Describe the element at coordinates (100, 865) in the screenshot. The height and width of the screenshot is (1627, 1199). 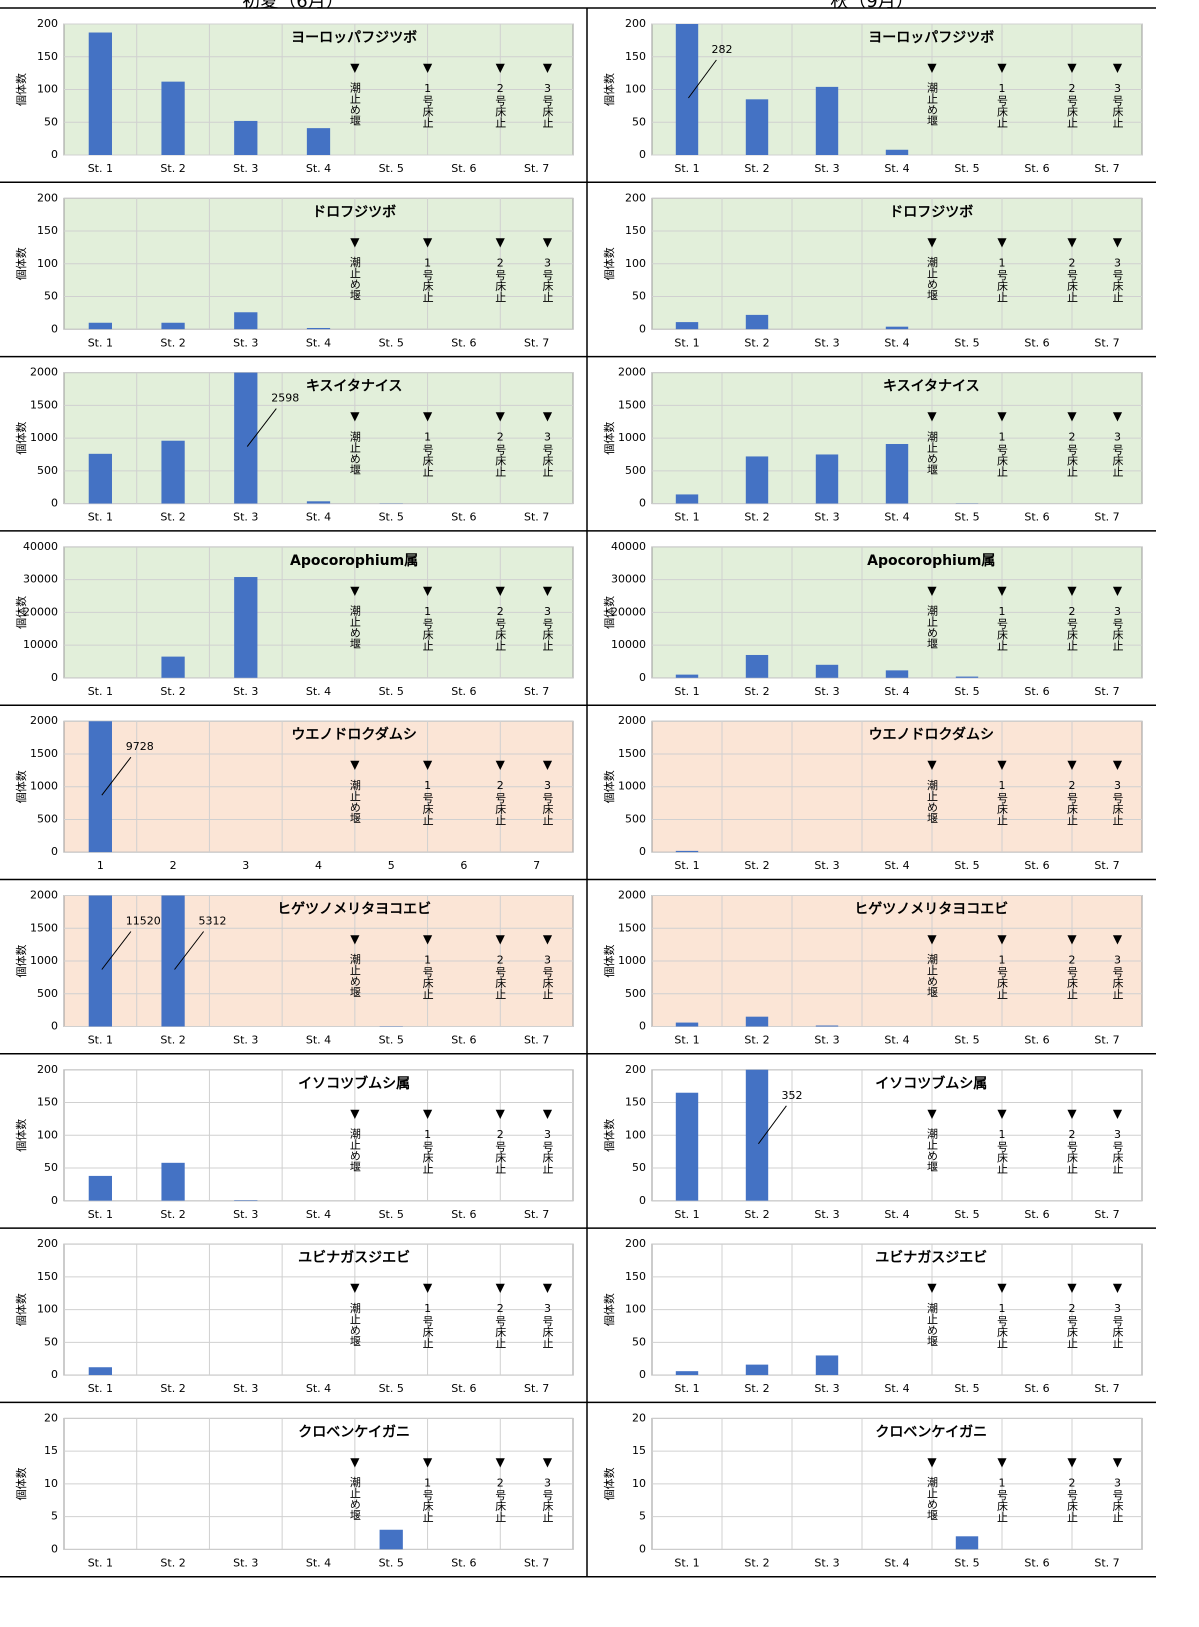
I see `x-tick-label: 1` at that location.